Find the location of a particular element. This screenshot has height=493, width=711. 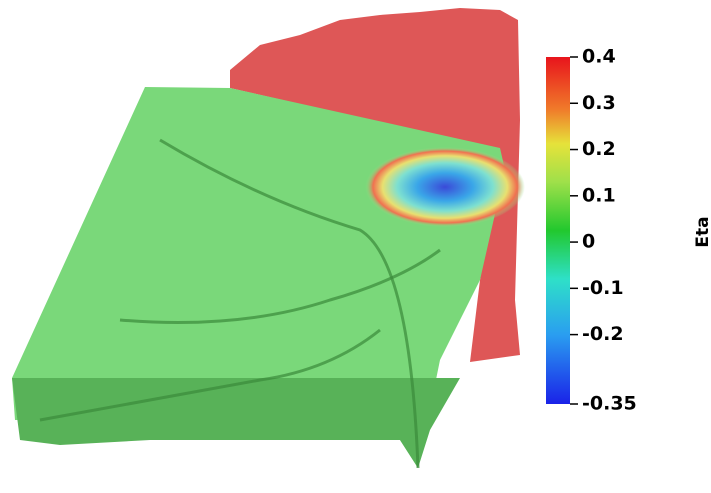

tick-label: 0.2 is located at coordinates (599, 149).